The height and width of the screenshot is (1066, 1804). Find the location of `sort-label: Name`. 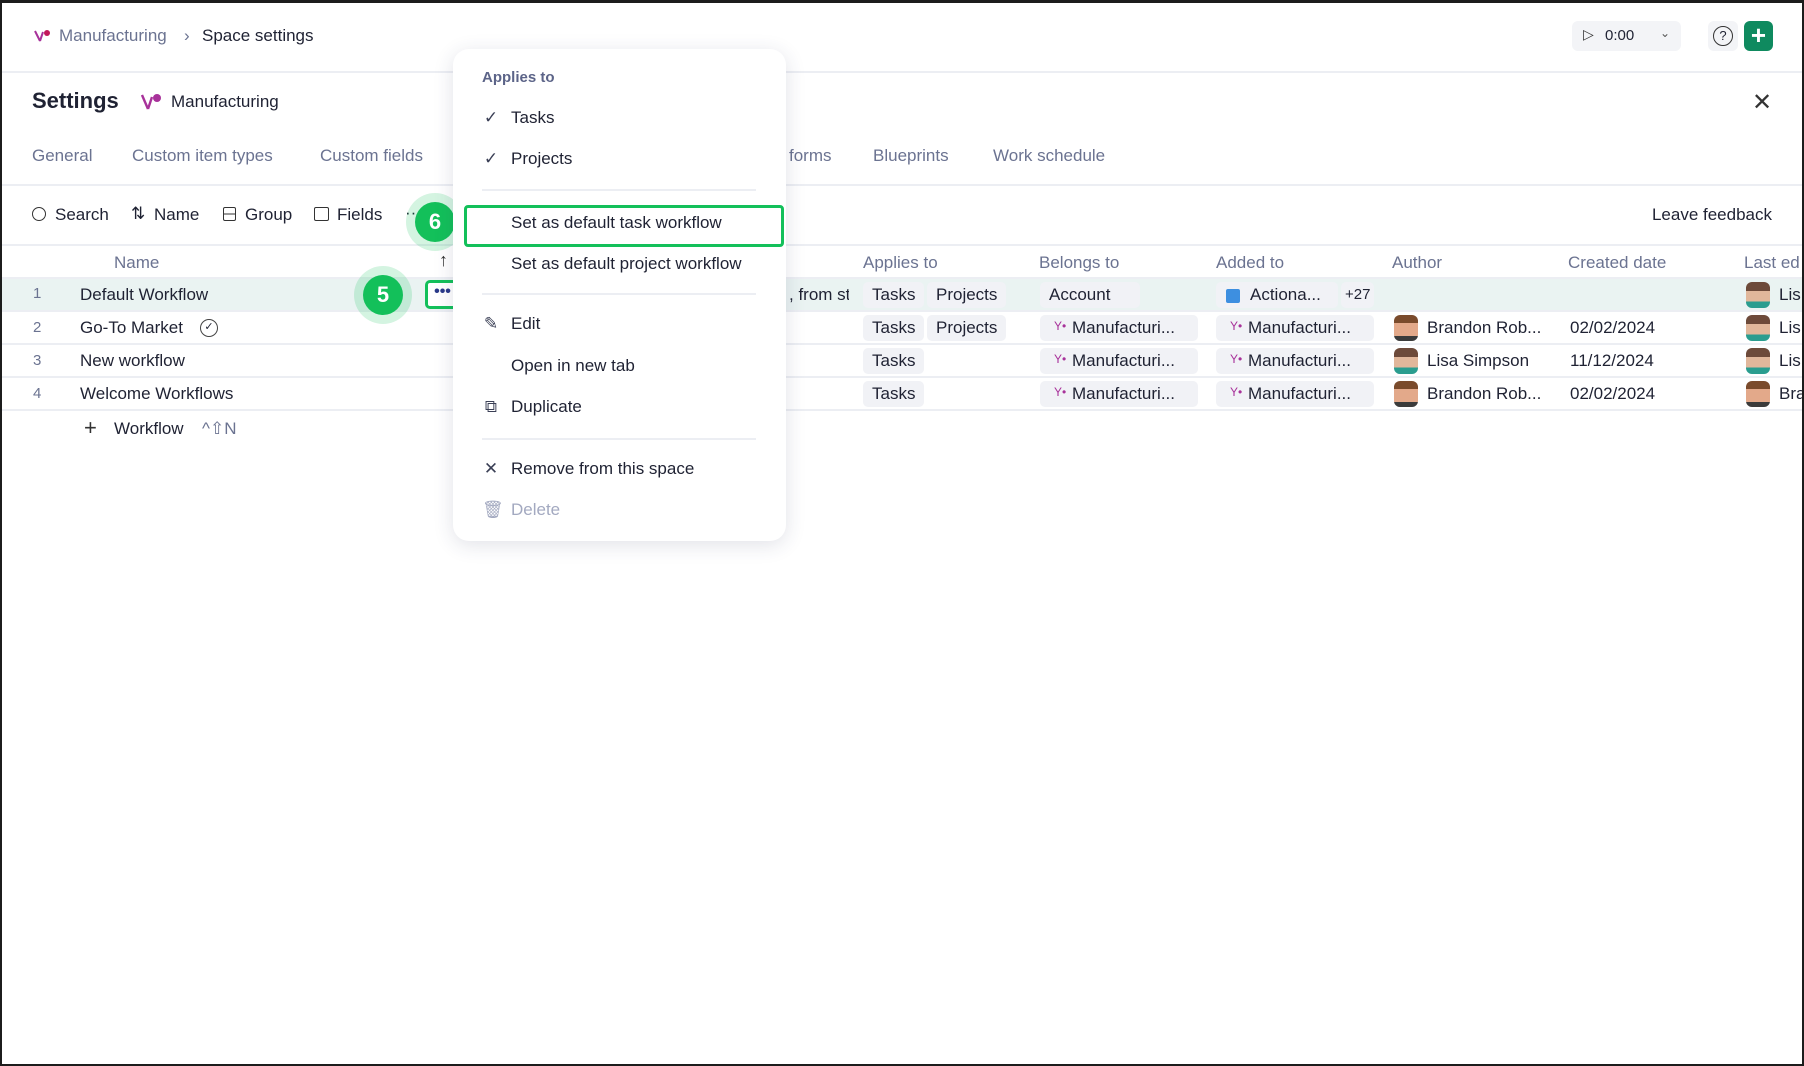

sort-label: Name is located at coordinates (177, 214).